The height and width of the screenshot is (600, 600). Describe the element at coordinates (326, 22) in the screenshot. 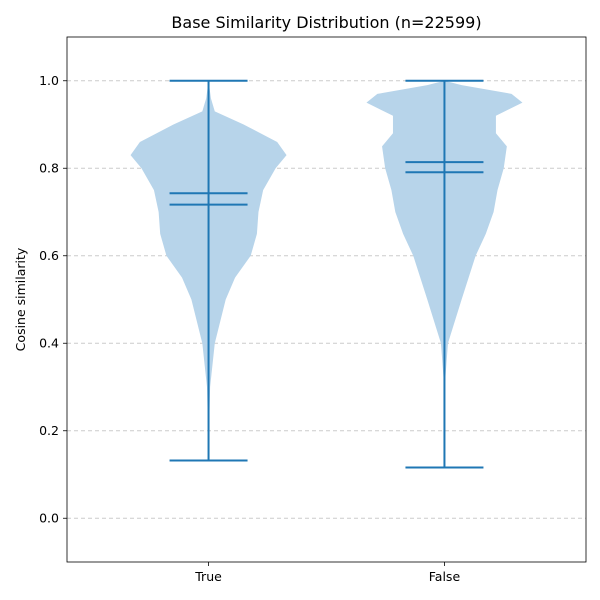

I see `chart-title: Base Similarity Distribution (n=22599)` at that location.